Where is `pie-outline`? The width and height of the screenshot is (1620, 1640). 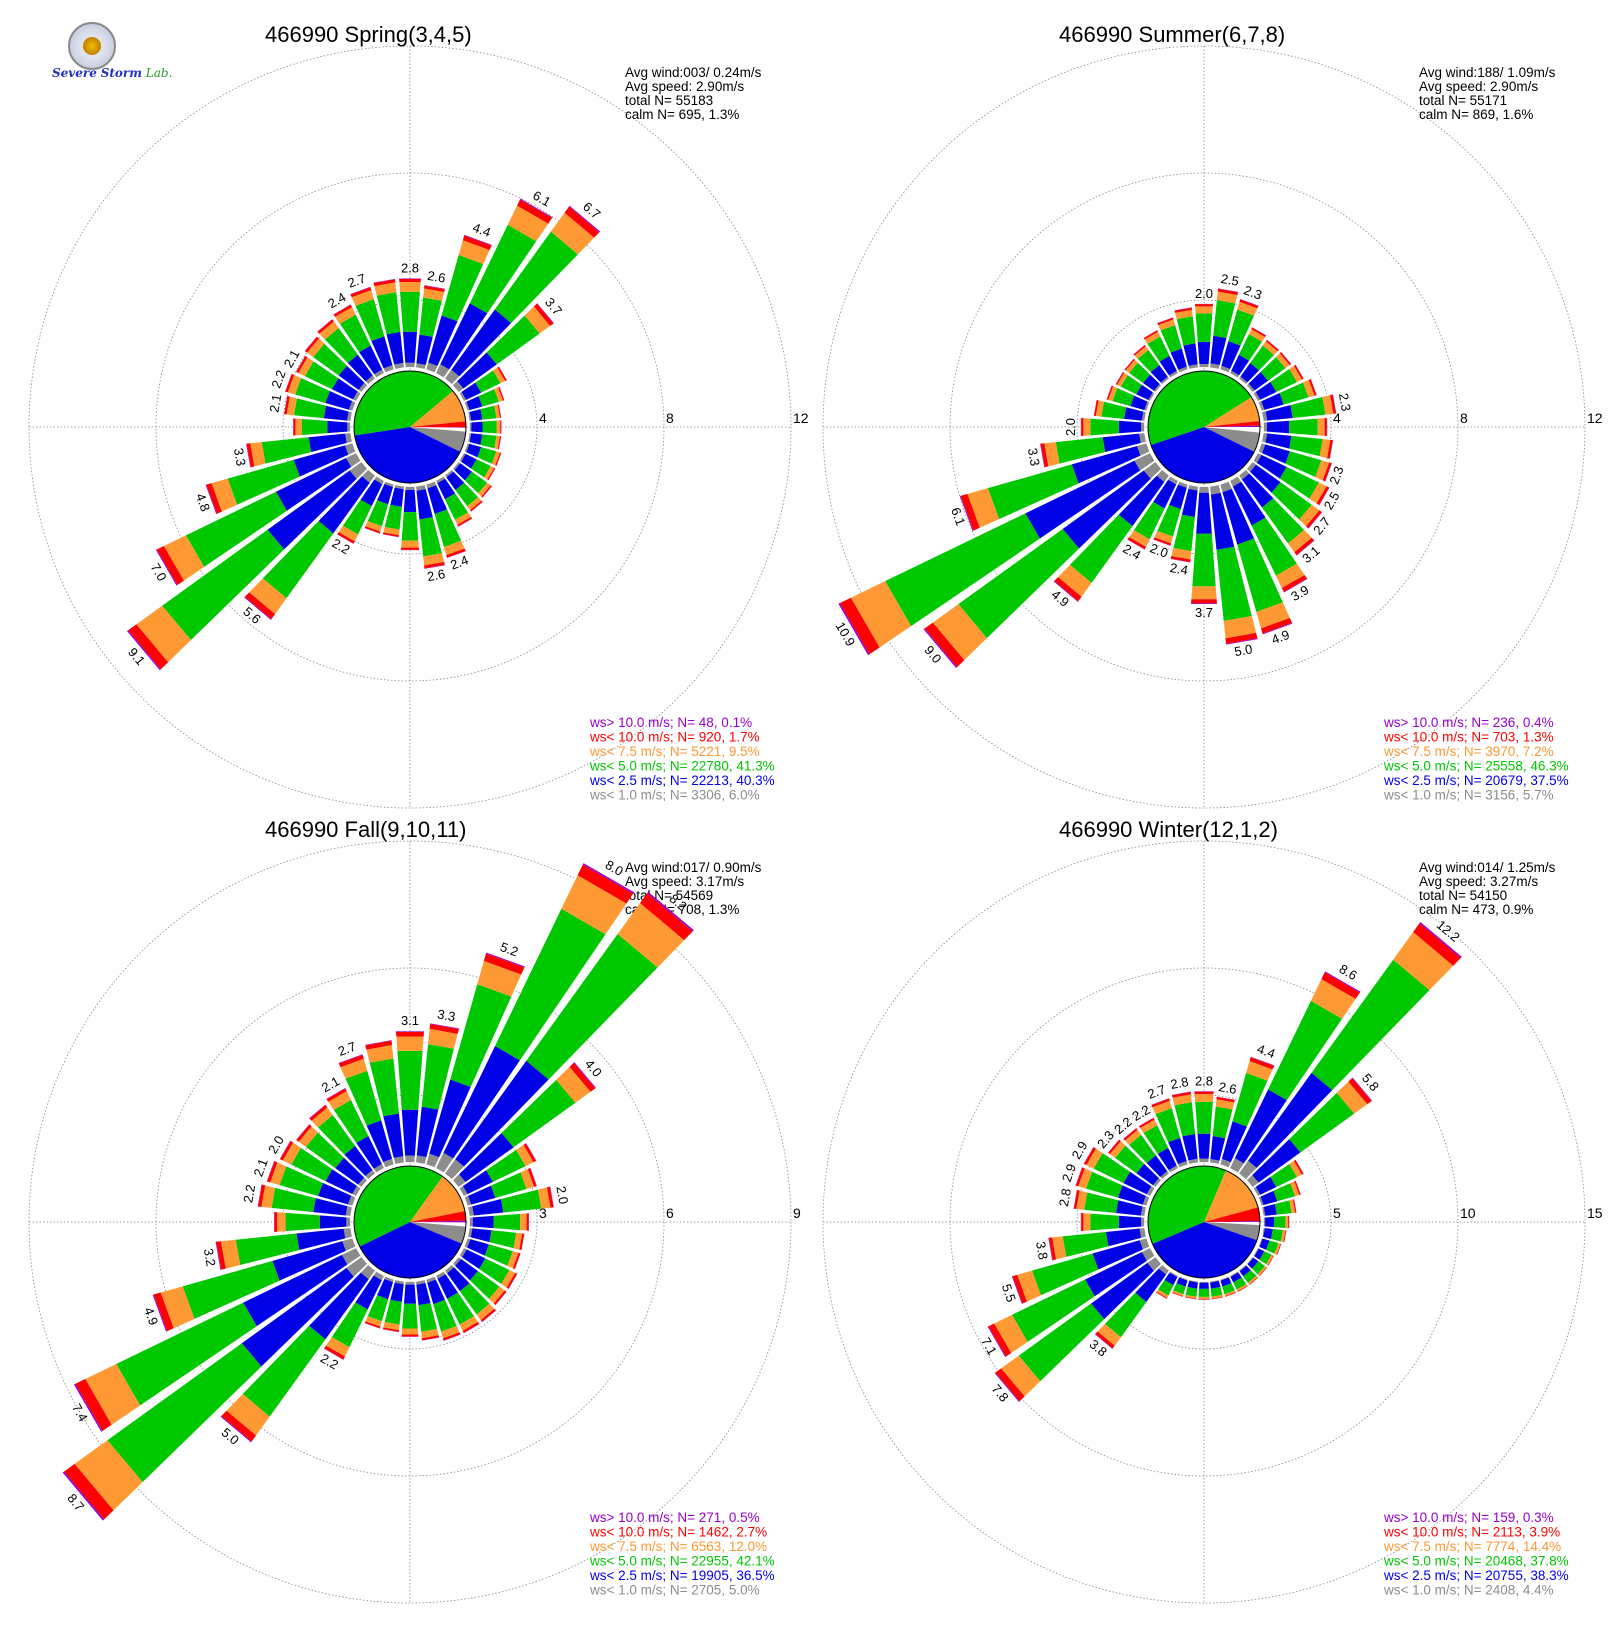 pie-outline is located at coordinates (1204, 427).